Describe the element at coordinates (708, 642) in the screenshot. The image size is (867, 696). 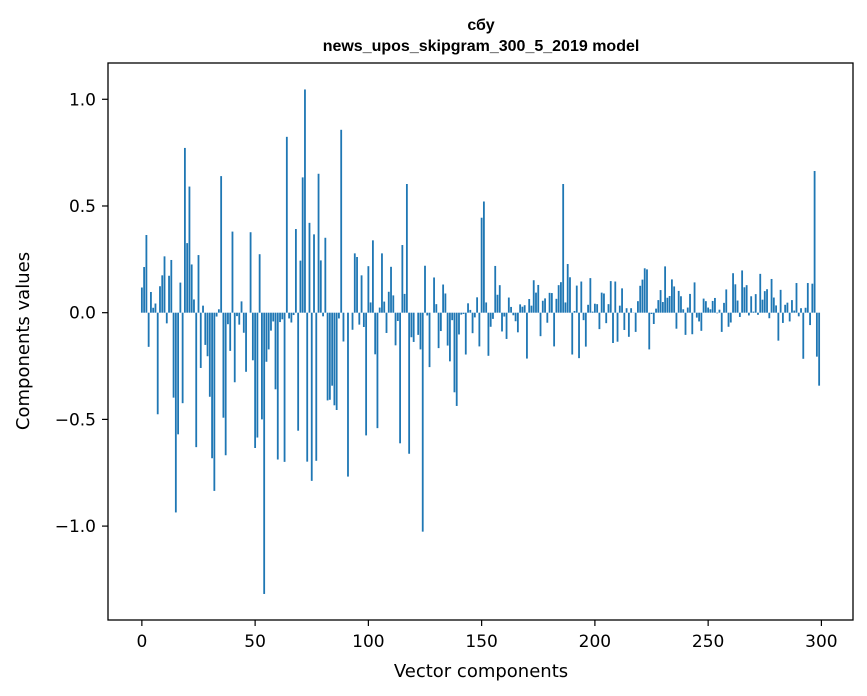
I see `x-tick-label-5: 250` at that location.